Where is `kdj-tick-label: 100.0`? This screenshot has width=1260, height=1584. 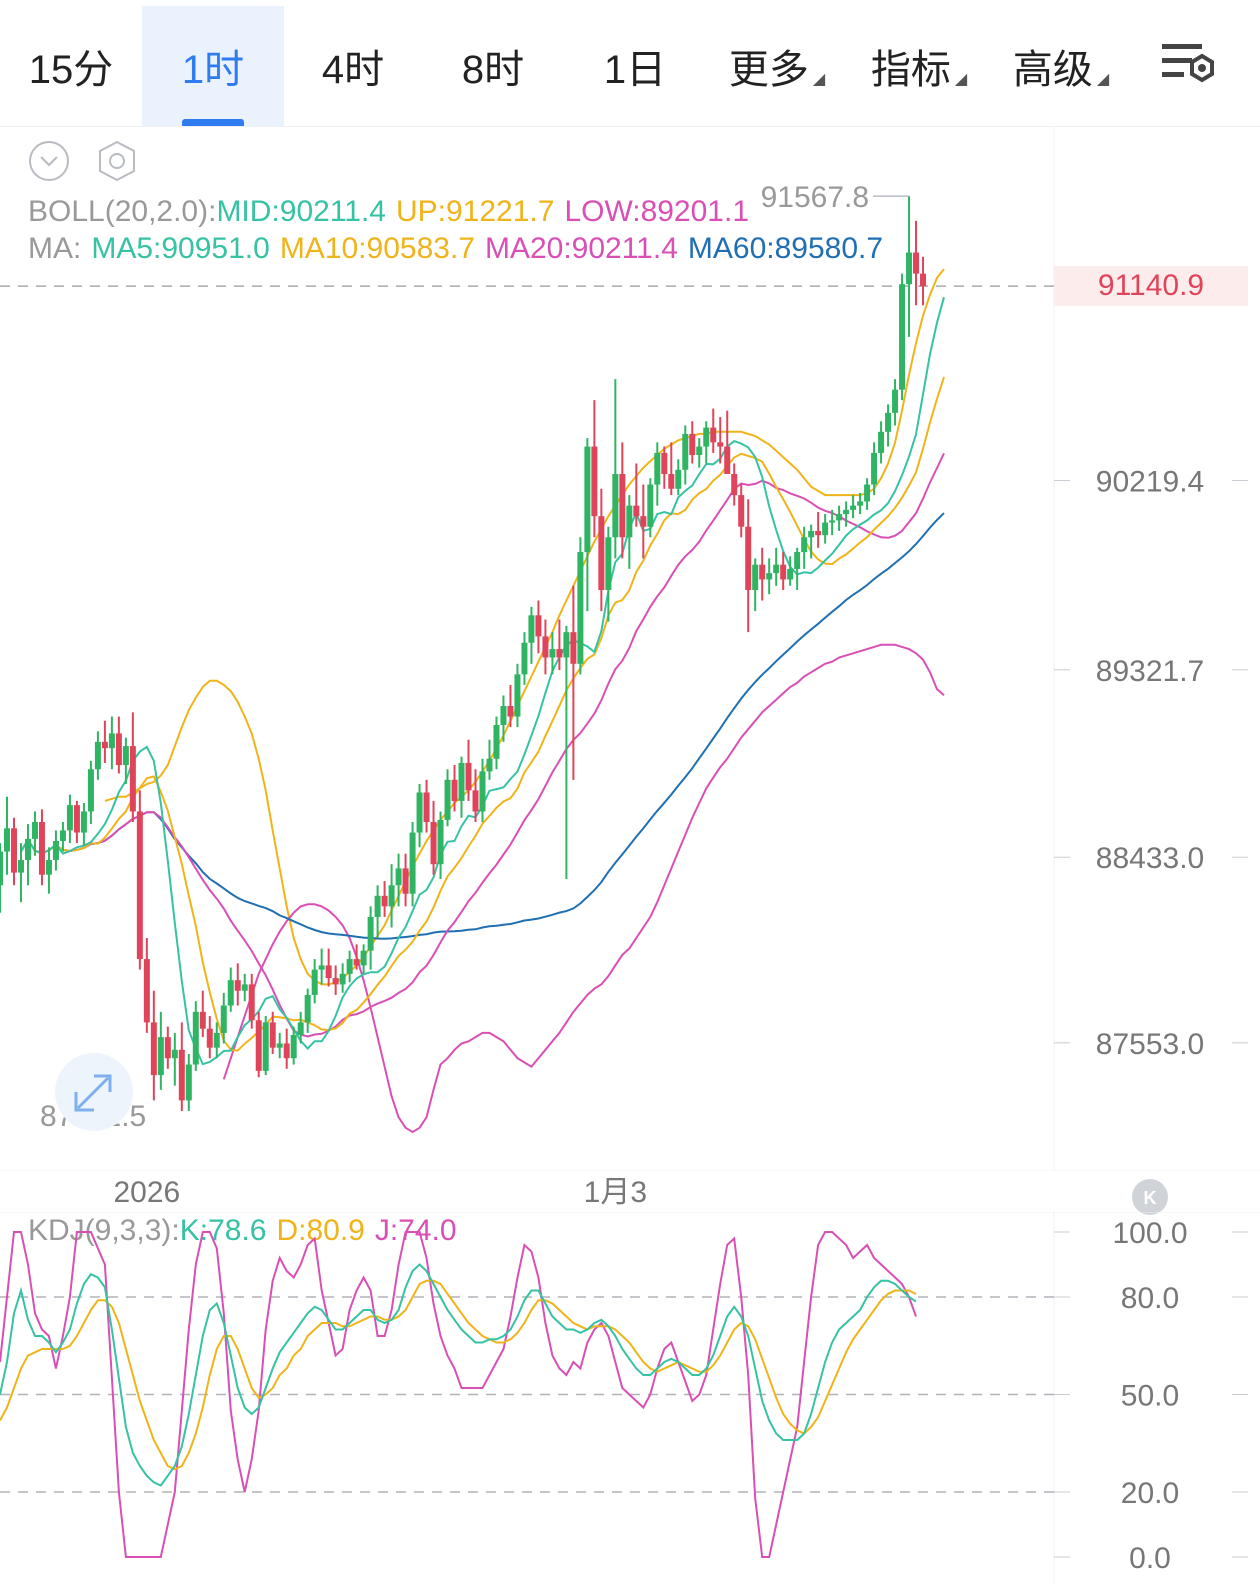
kdj-tick-label: 100.0 is located at coordinates (1149, 1233).